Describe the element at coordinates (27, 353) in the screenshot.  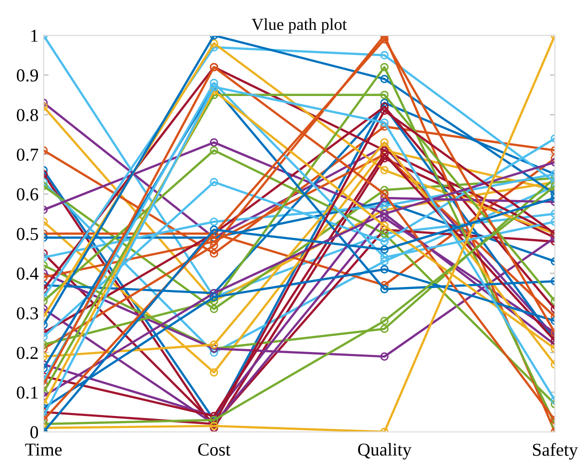
I see `y-tick-label: 0.2` at that location.